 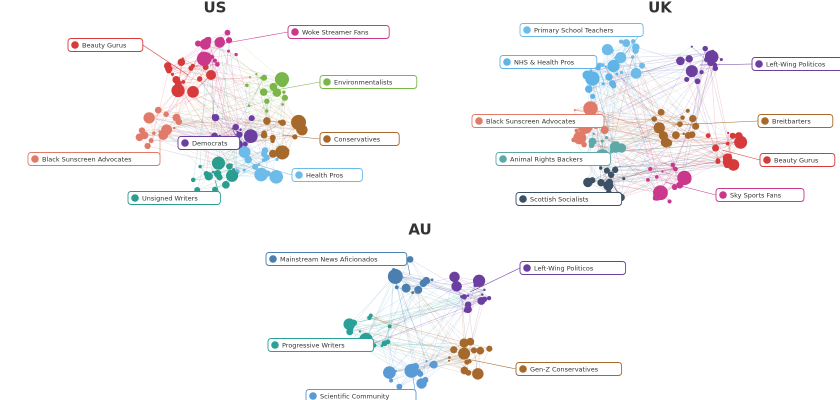 What do you see at coordinates (419, 230) in the screenshot?
I see `panel-title: AU` at bounding box center [419, 230].